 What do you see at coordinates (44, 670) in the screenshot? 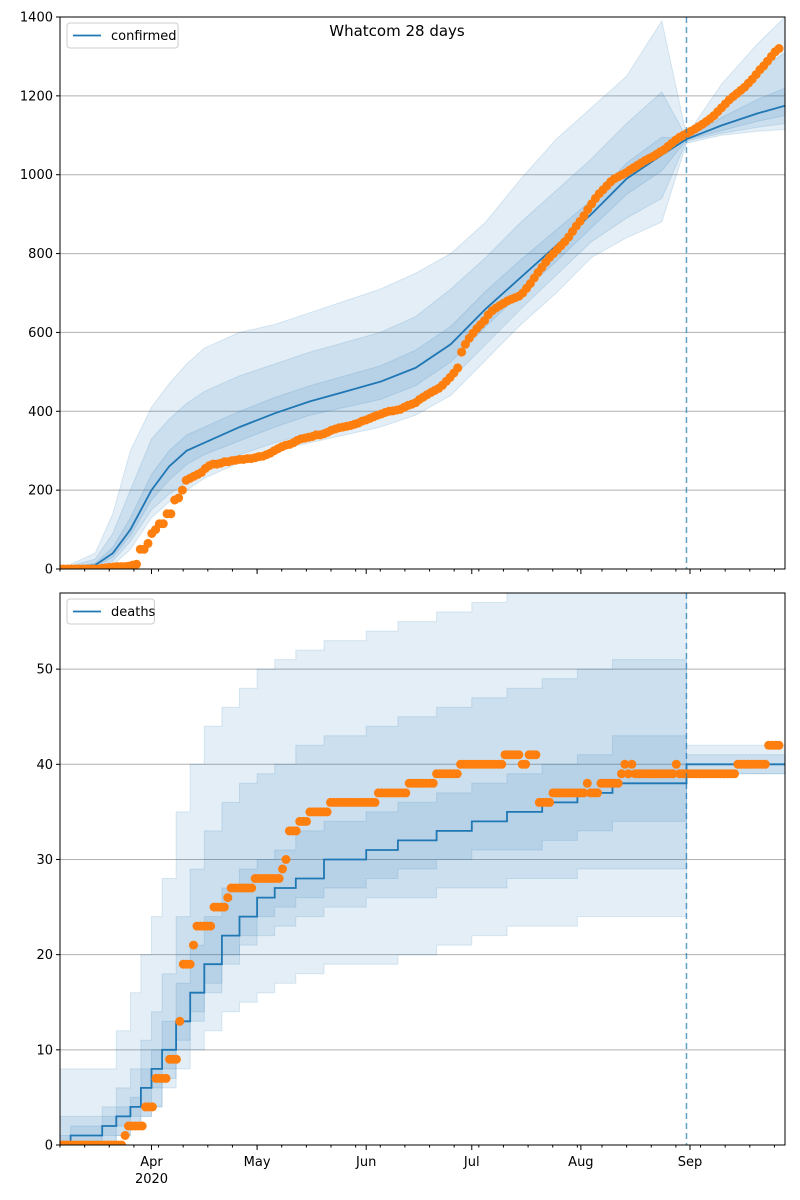
I see `y-tick-label: 50` at bounding box center [44, 670].